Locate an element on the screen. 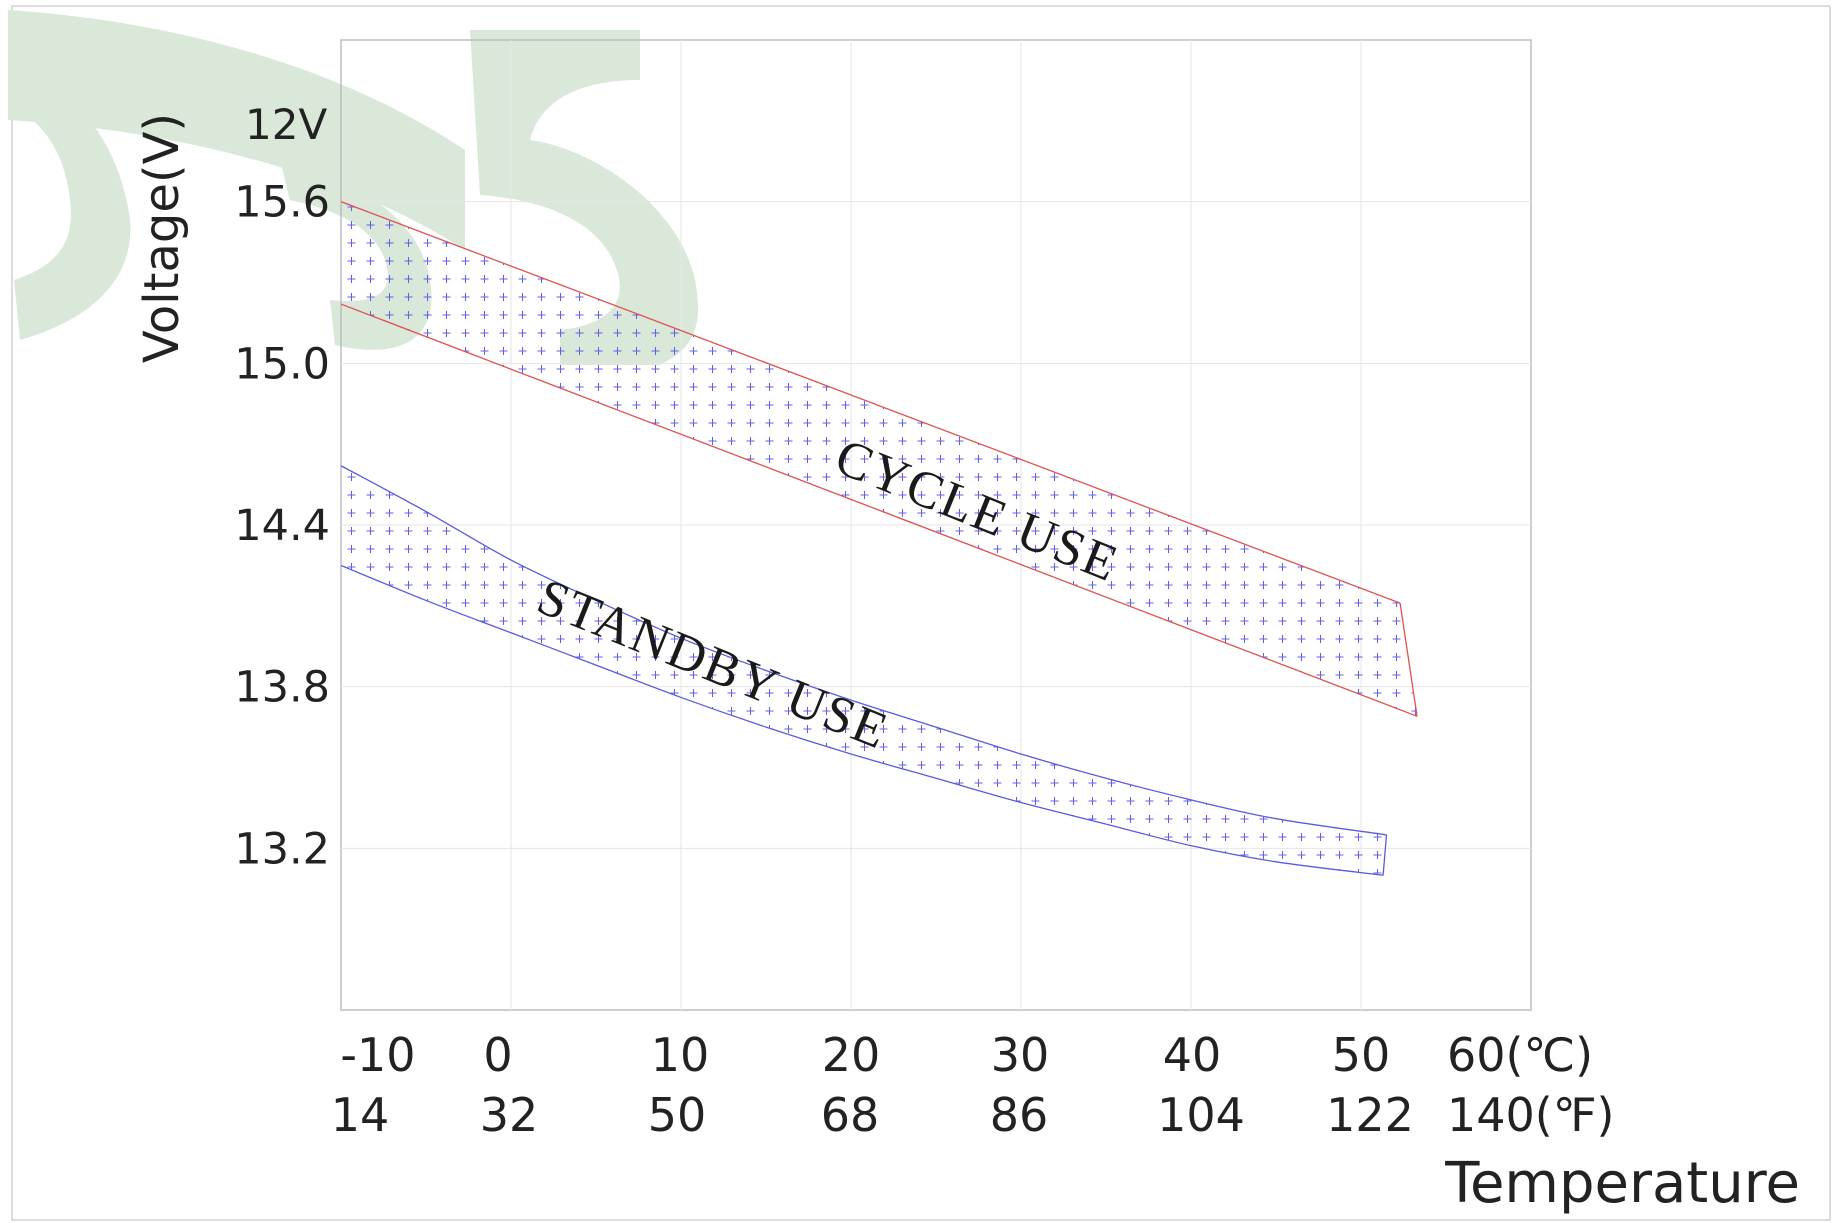  x-axis-title: Temperature is located at coordinates (1622, 1183).